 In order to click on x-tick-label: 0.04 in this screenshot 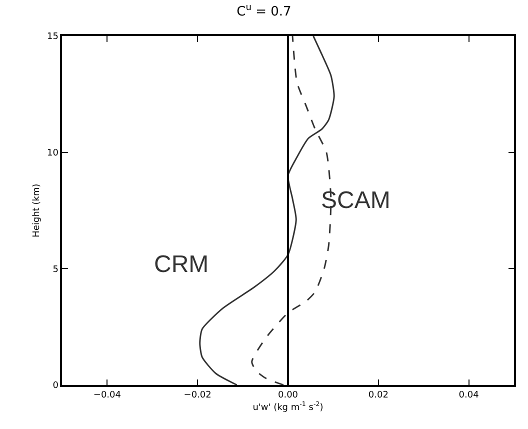, I will do `click(469, 395)`.